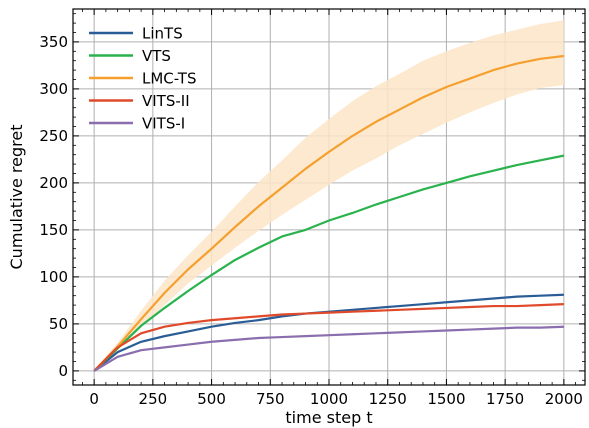 The width and height of the screenshot is (589, 428). I want to click on line-vits-ii, so click(328, 337).